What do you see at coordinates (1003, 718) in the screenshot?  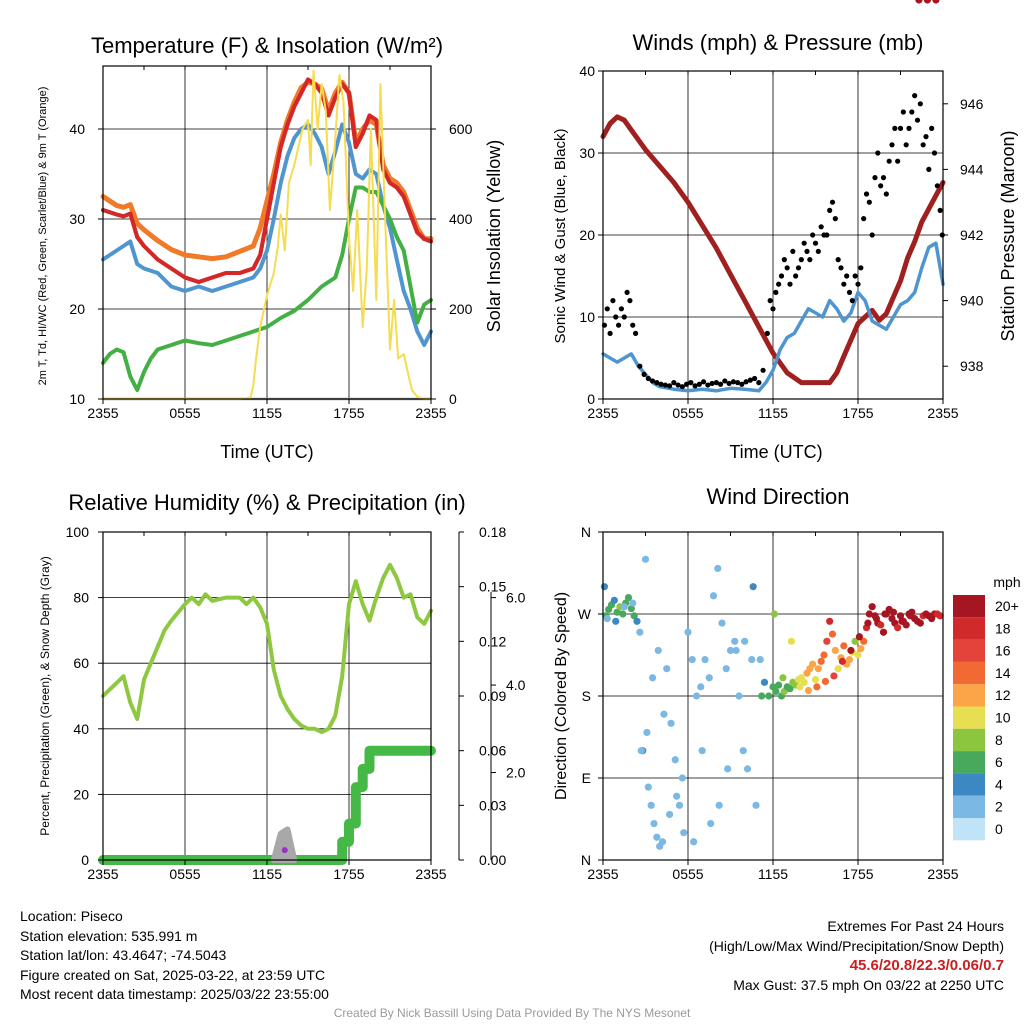 I see `legend-label: 10` at bounding box center [1003, 718].